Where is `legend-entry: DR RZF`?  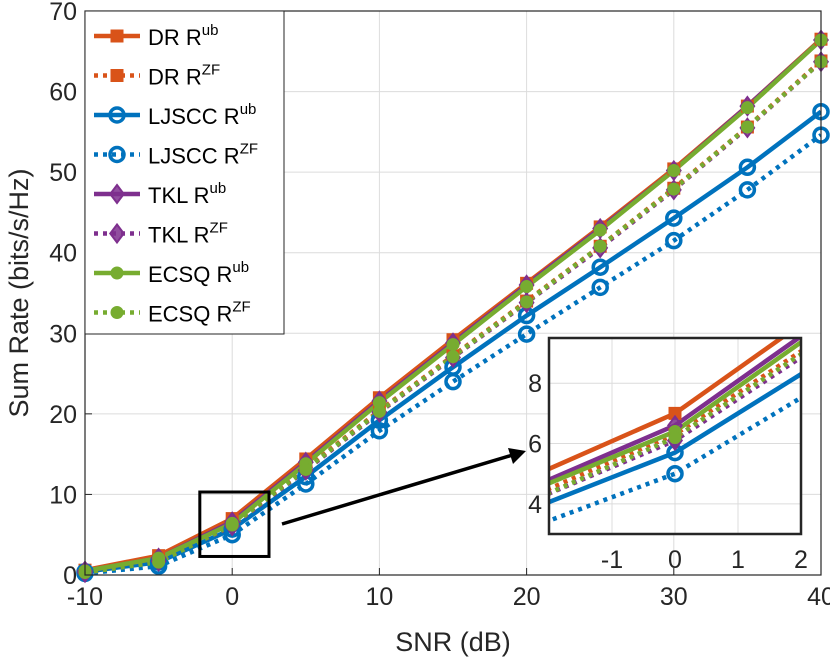 legend-entry: DR RZF is located at coordinates (157, 76).